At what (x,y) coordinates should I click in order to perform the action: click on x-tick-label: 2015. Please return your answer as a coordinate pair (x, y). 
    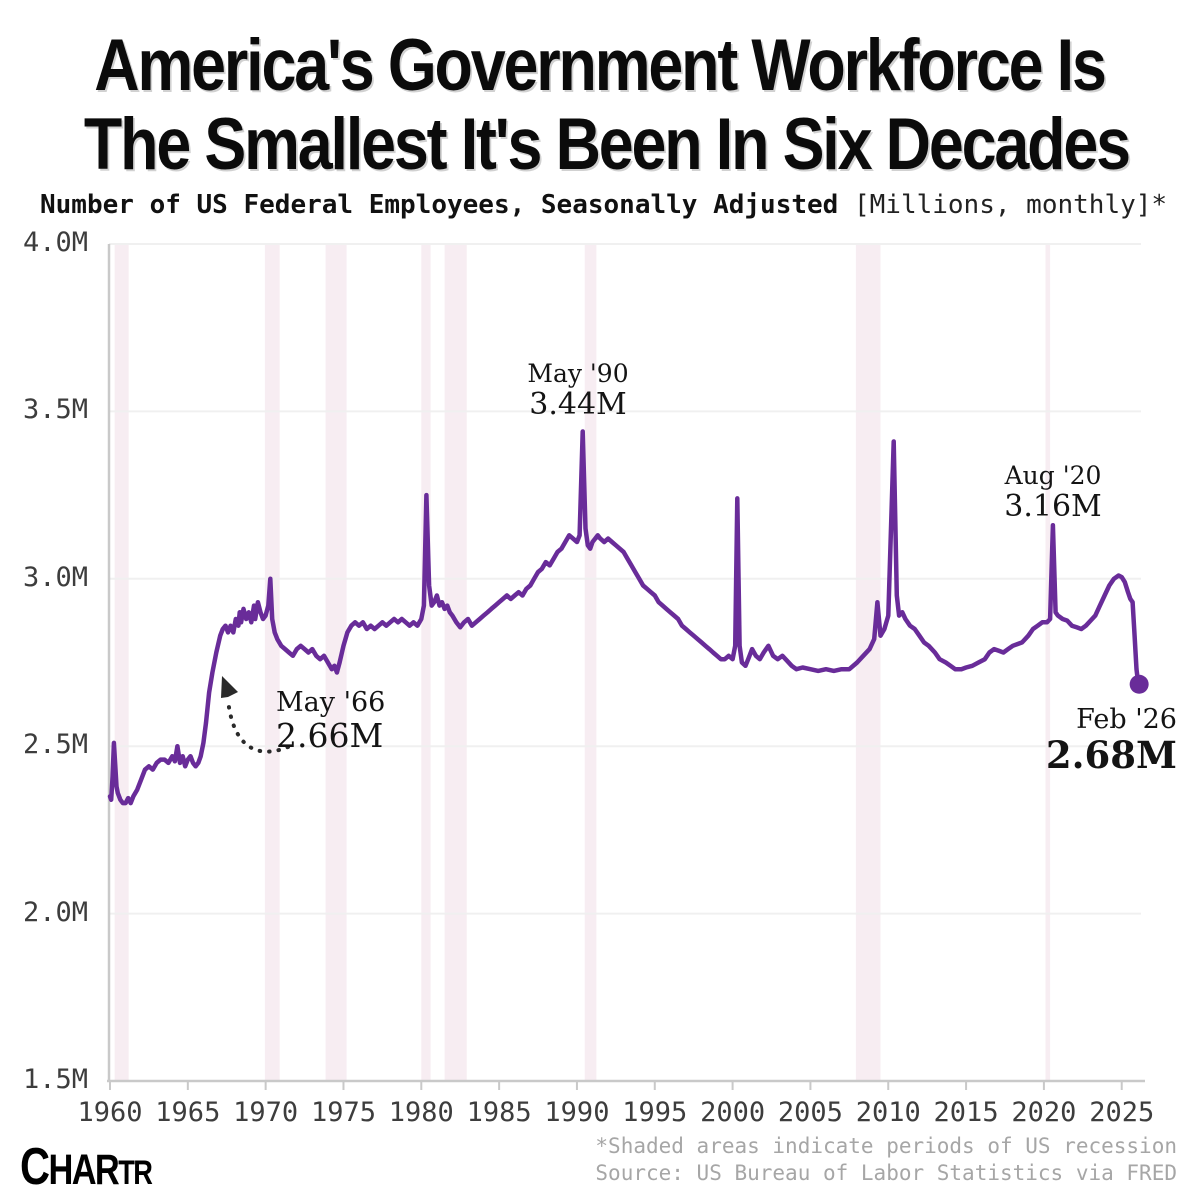
    Looking at the image, I should click on (966, 1112).